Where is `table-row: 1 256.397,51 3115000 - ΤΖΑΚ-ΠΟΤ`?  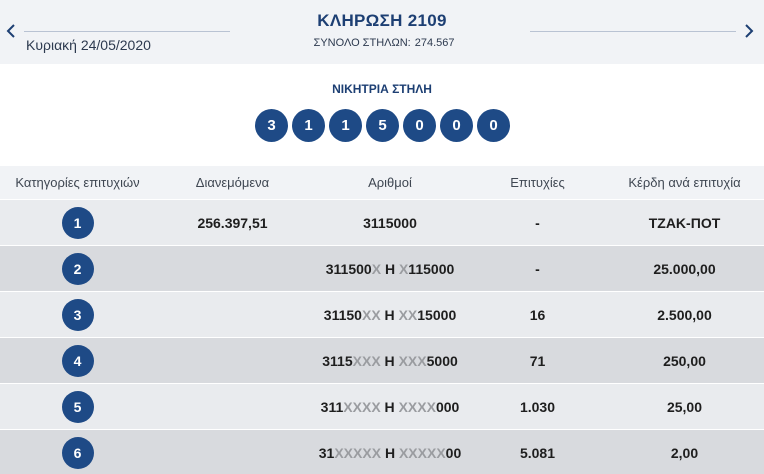 table-row: 1 256.397,51 3115000 - ΤΖΑΚ-ΠΟΤ is located at coordinates (382, 222).